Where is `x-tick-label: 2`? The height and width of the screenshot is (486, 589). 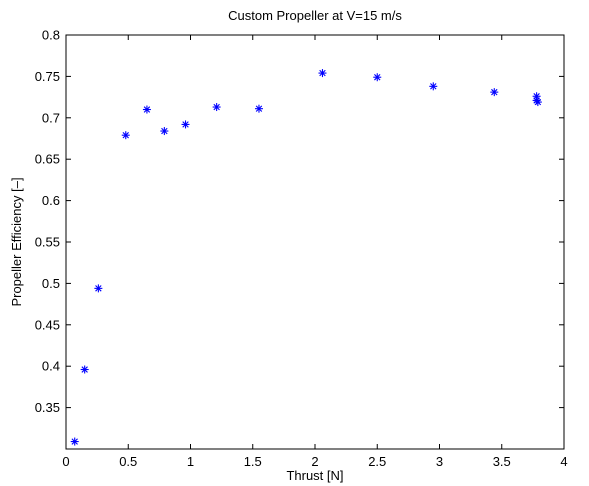
x-tick-label: 2 is located at coordinates (314, 461).